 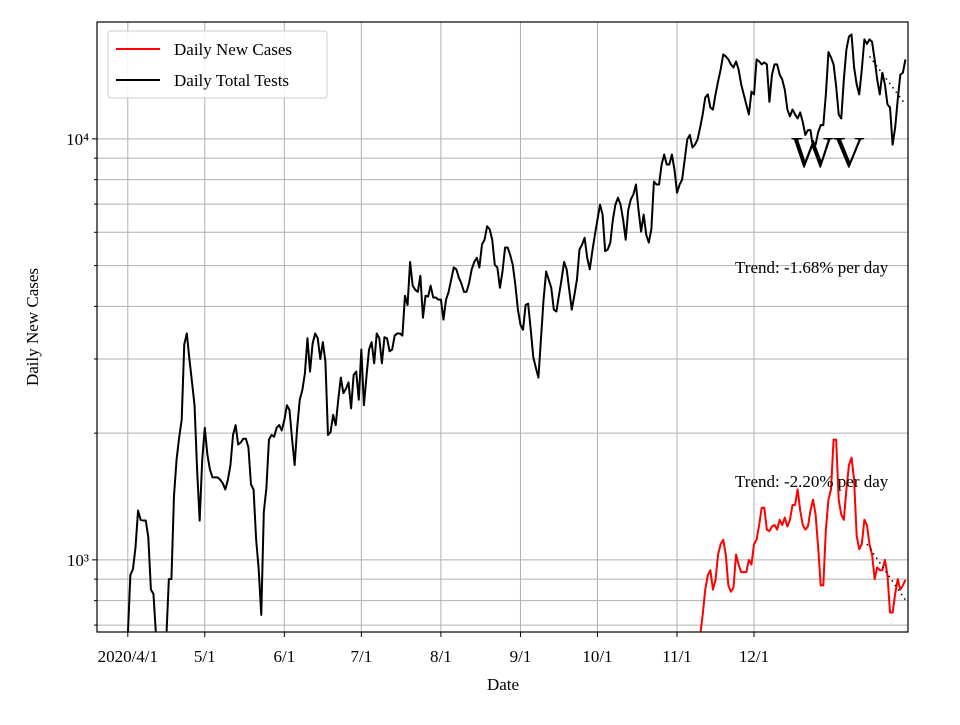 I want to click on legend: Daily New Cases Daily Total Tests, so click(x=217, y=64).